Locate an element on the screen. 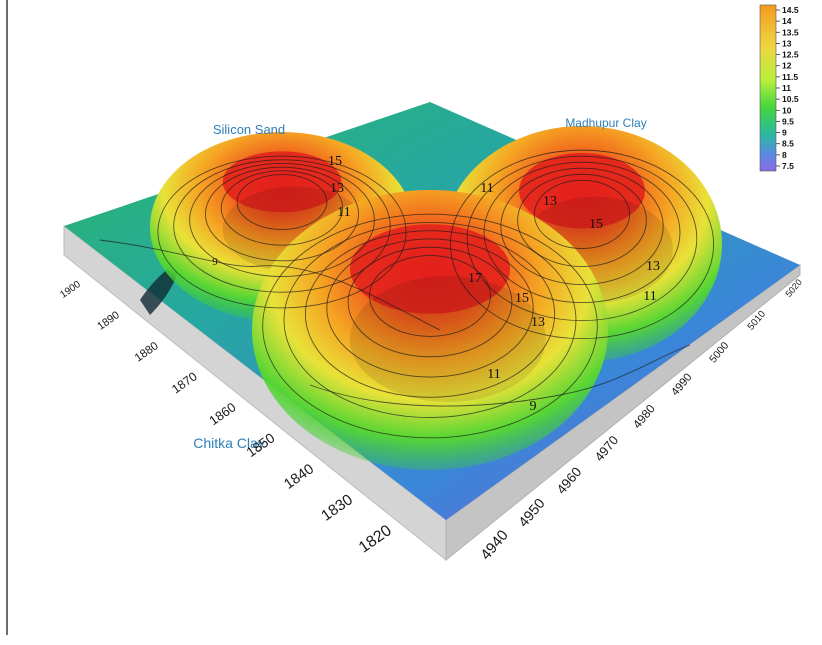 This screenshot has height=645, width=822. site-label-chitka-clay: Chitka Clay is located at coordinates (229, 443).